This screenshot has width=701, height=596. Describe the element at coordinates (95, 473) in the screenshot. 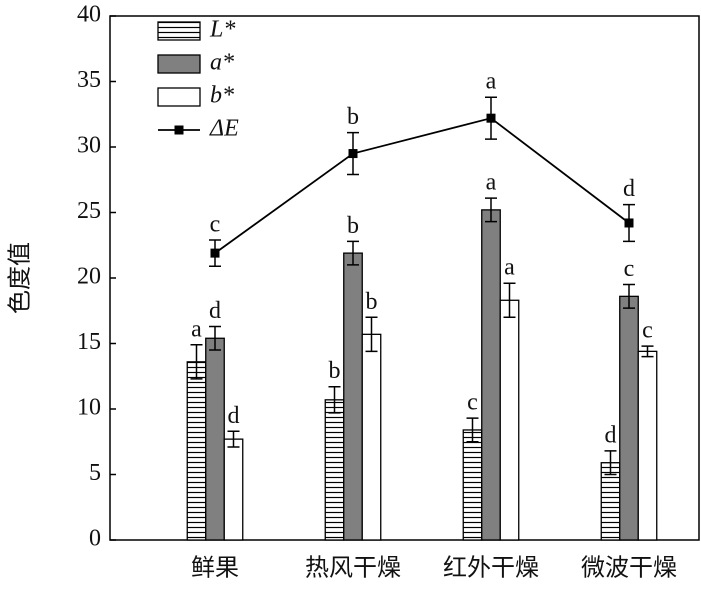

I see `y-tick-label: 5` at that location.